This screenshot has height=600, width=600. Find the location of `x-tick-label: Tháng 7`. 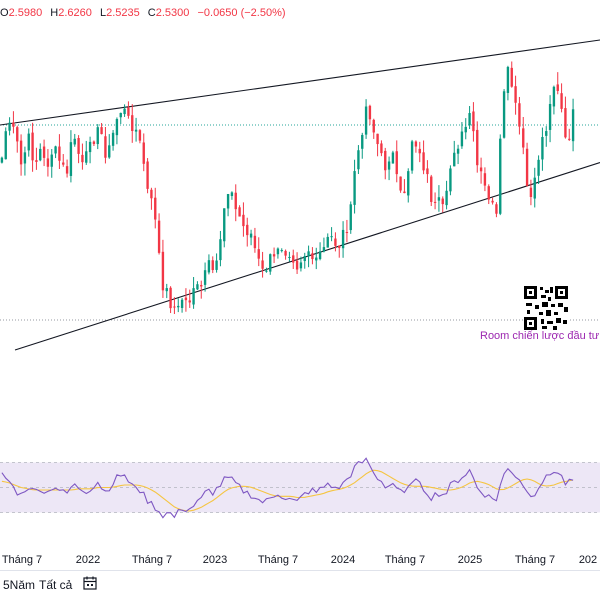

x-tick-label: Tháng 7 is located at coordinates (405, 560).